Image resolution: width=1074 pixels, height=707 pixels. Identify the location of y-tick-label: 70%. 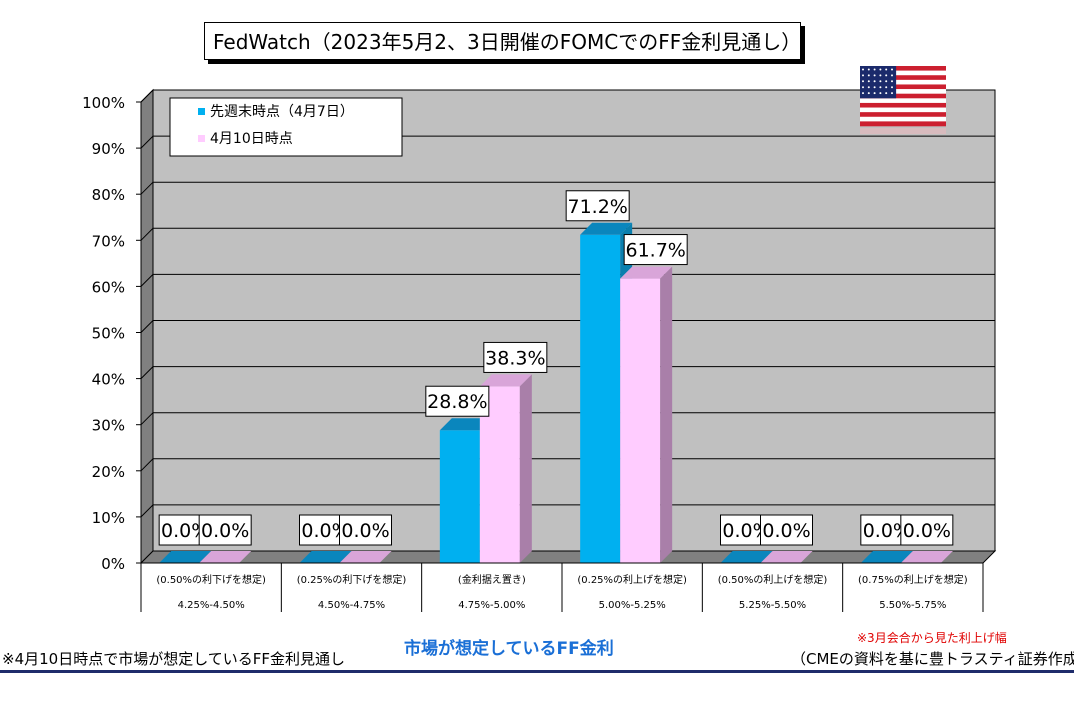
(108, 241).